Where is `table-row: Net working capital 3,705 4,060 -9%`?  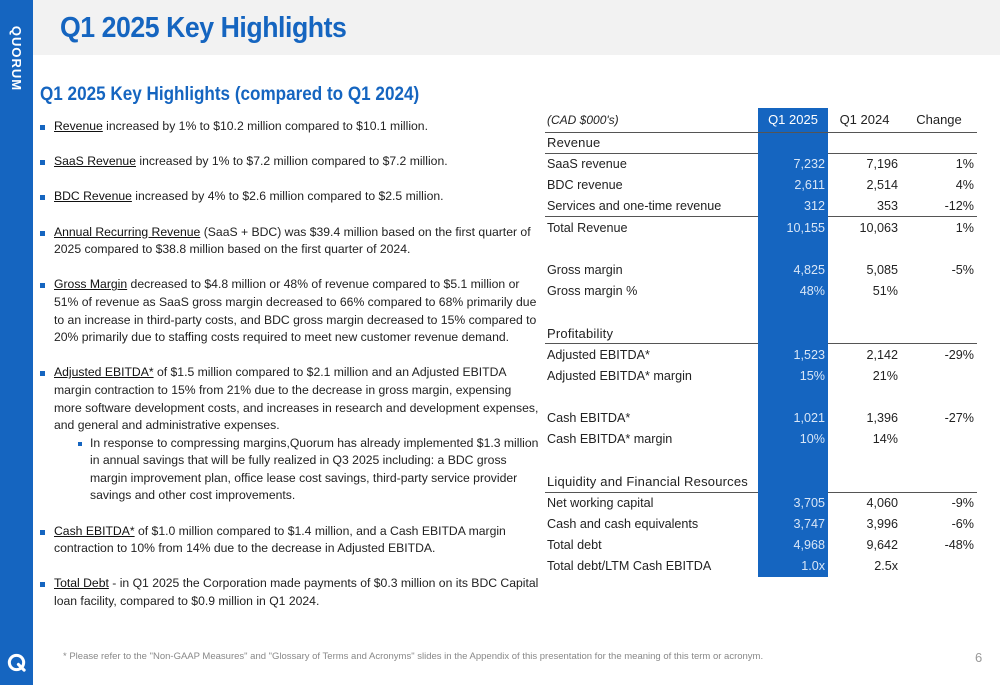 table-row: Net working capital 3,705 4,060 -9% is located at coordinates (761, 503).